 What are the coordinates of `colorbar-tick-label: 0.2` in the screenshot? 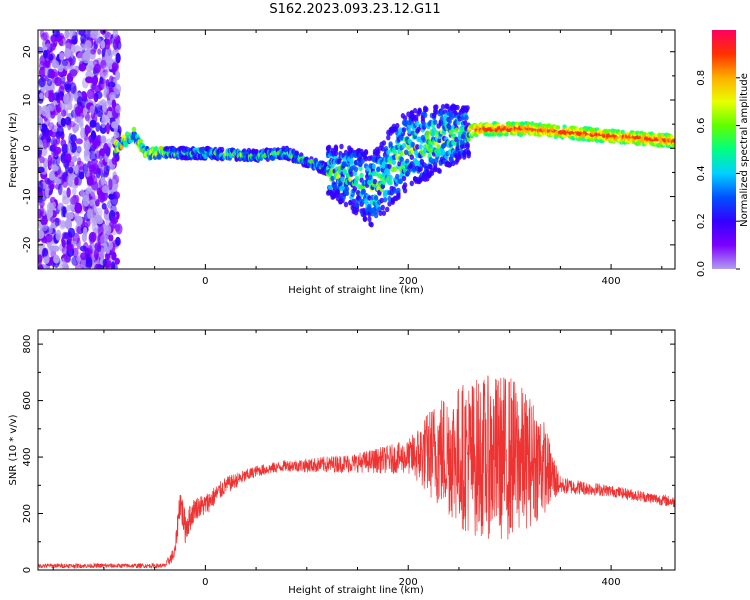 It's located at (701, 221).